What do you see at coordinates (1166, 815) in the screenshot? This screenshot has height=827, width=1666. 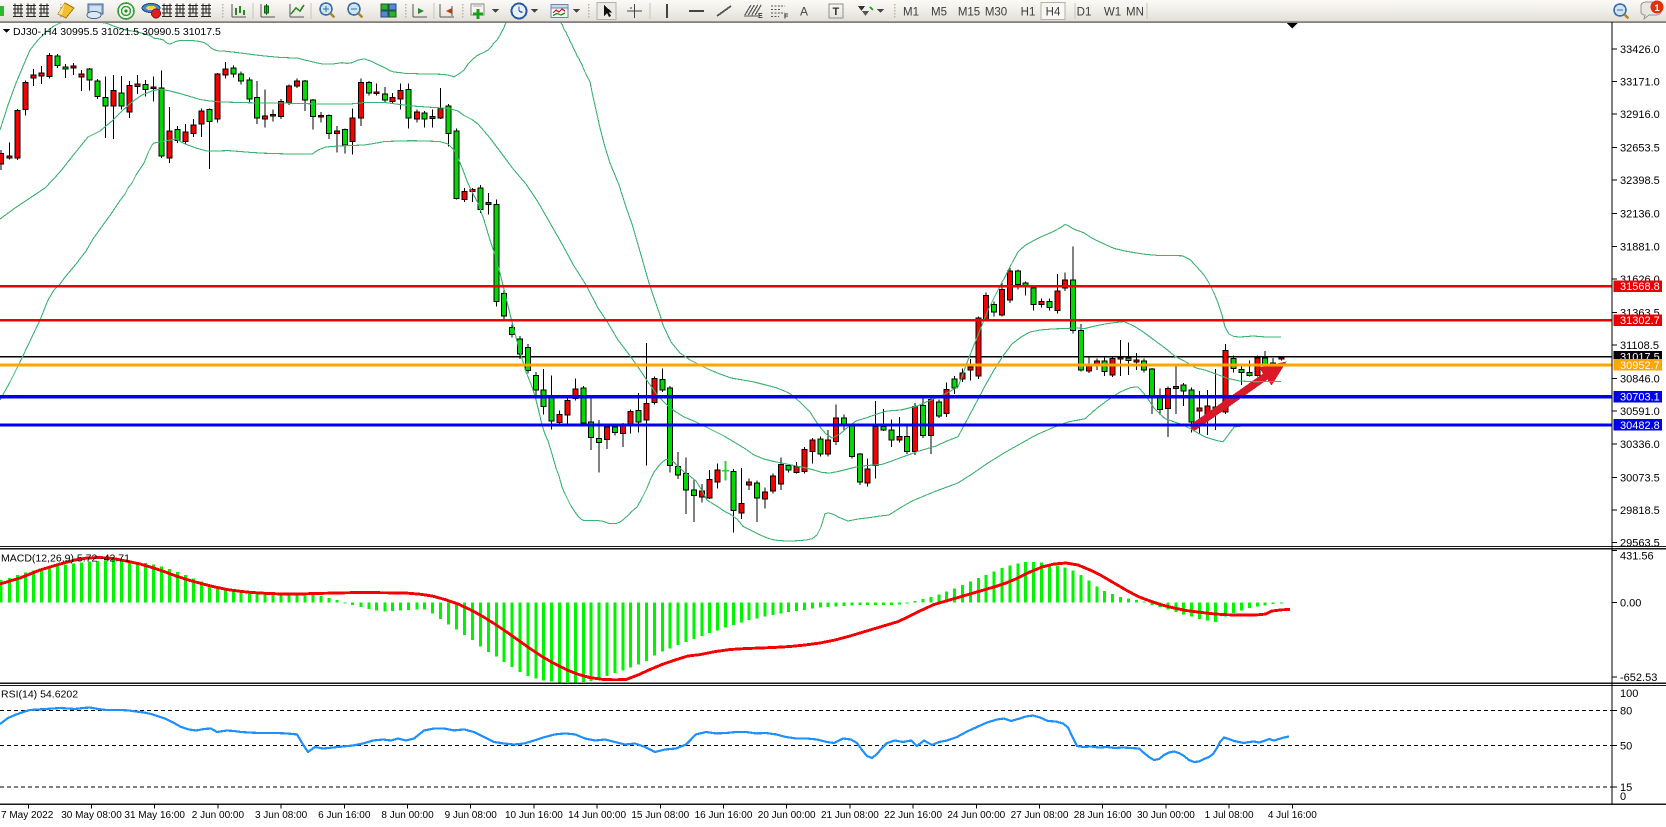 I see `svg-text: 30 Jun 00:00` at bounding box center [1166, 815].